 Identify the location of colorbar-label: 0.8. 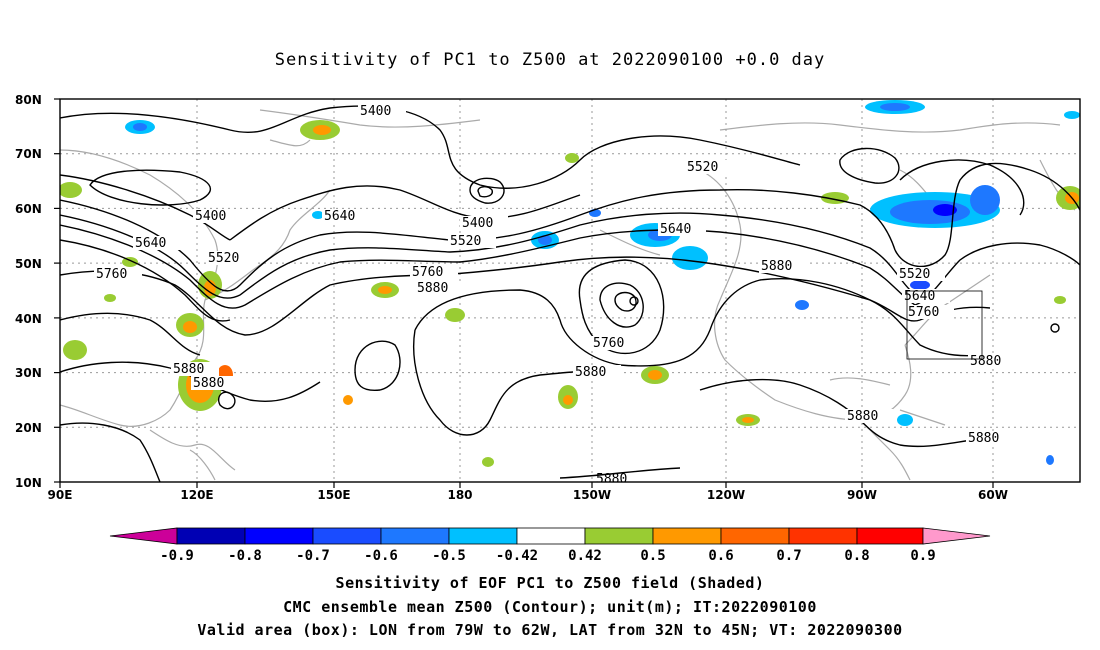
(856, 556).